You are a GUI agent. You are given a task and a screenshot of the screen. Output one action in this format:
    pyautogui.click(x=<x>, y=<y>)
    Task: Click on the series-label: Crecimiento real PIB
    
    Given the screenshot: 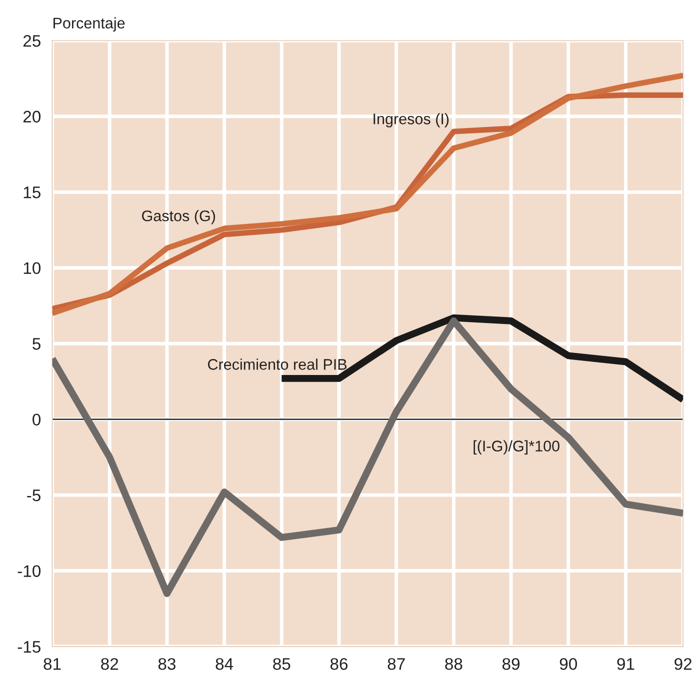 What is the action you would take?
    pyautogui.click(x=277, y=364)
    